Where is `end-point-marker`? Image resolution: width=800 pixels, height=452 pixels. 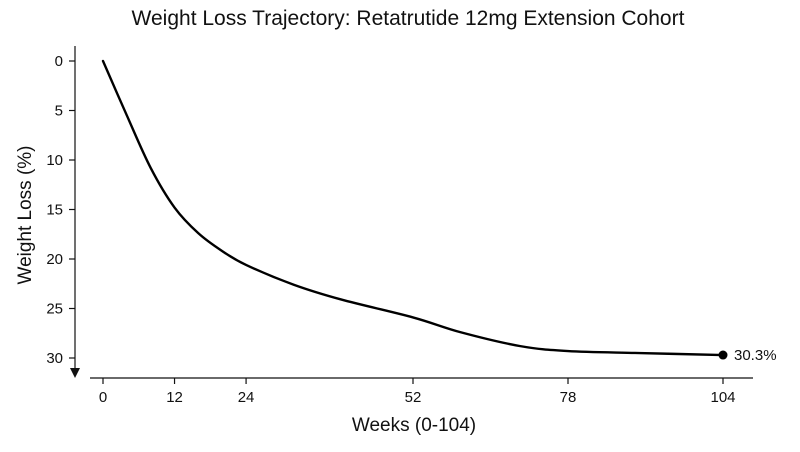
end-point-marker is located at coordinates (723, 355).